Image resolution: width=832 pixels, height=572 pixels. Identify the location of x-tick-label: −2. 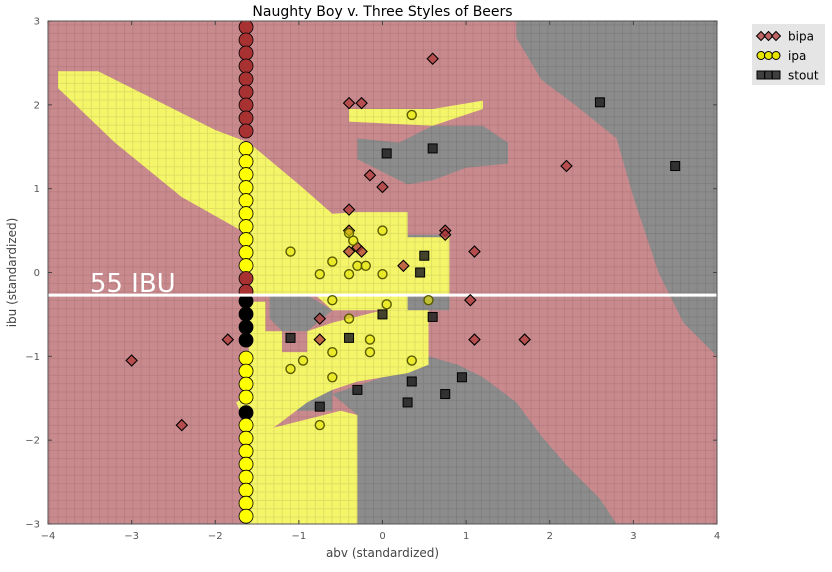
(215, 536).